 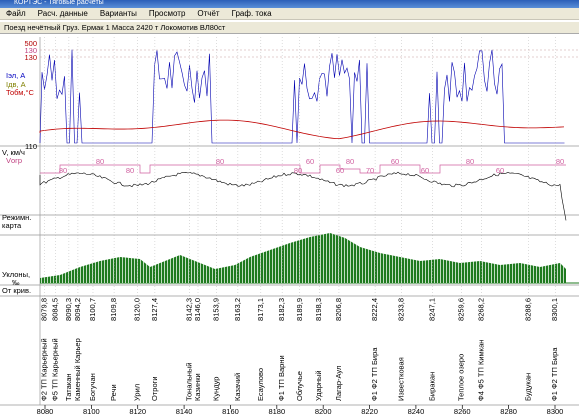 What do you see at coordinates (154, 309) in the screenshot?
I see `station-km: 8127,4` at bounding box center [154, 309].